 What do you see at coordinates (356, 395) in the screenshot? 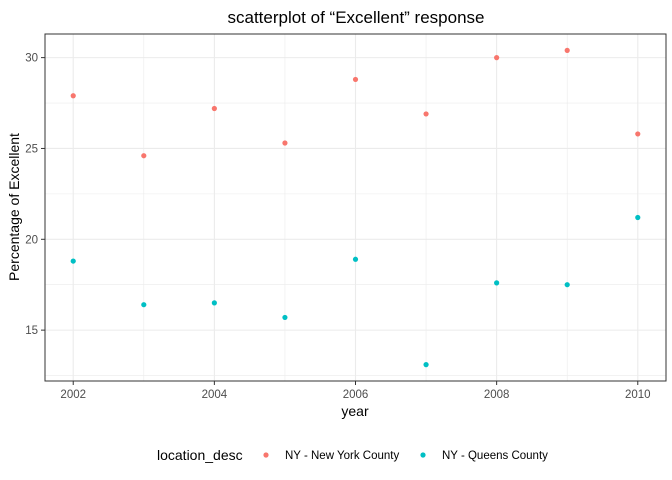
I see `x-tick-label: 2006` at bounding box center [356, 395].